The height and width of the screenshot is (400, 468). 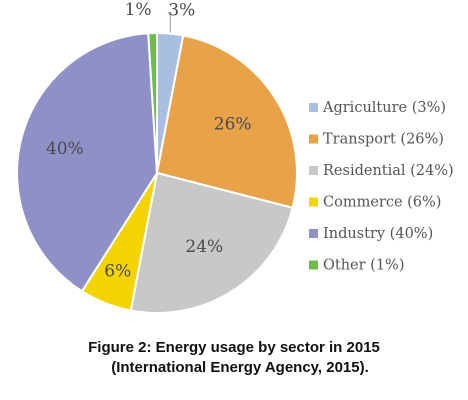 What do you see at coordinates (313, 107) in the screenshot?
I see `legend-swatch-agriculture` at bounding box center [313, 107].